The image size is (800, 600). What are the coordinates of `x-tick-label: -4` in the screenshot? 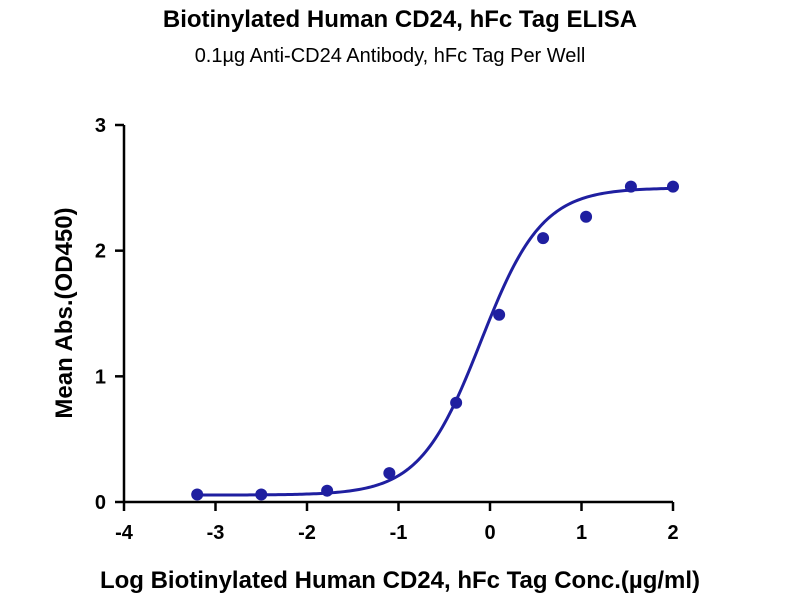 It's located at (124, 533).